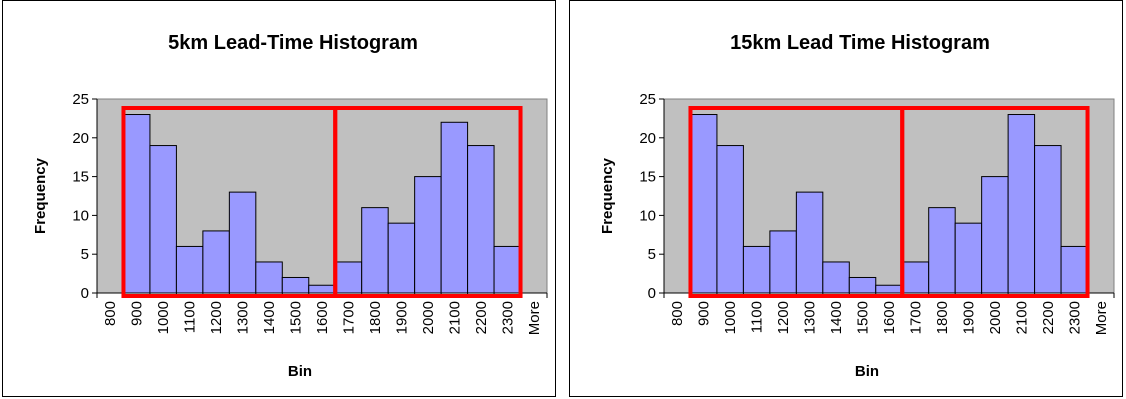 This screenshot has height=399, width=1126. Describe the element at coordinates (293, 43) in the screenshot. I see `chart-title: 5km Lead-Time Histogram` at that location.